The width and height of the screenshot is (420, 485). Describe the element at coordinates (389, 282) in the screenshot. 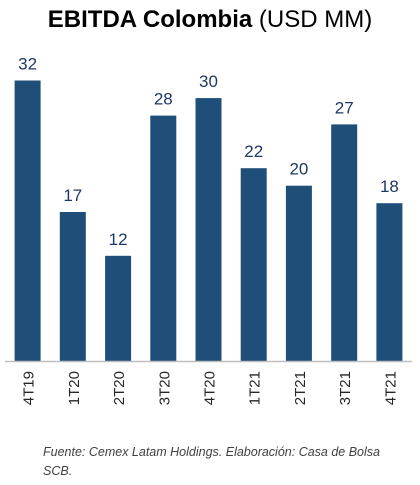

I see `bar-4T21` at that location.